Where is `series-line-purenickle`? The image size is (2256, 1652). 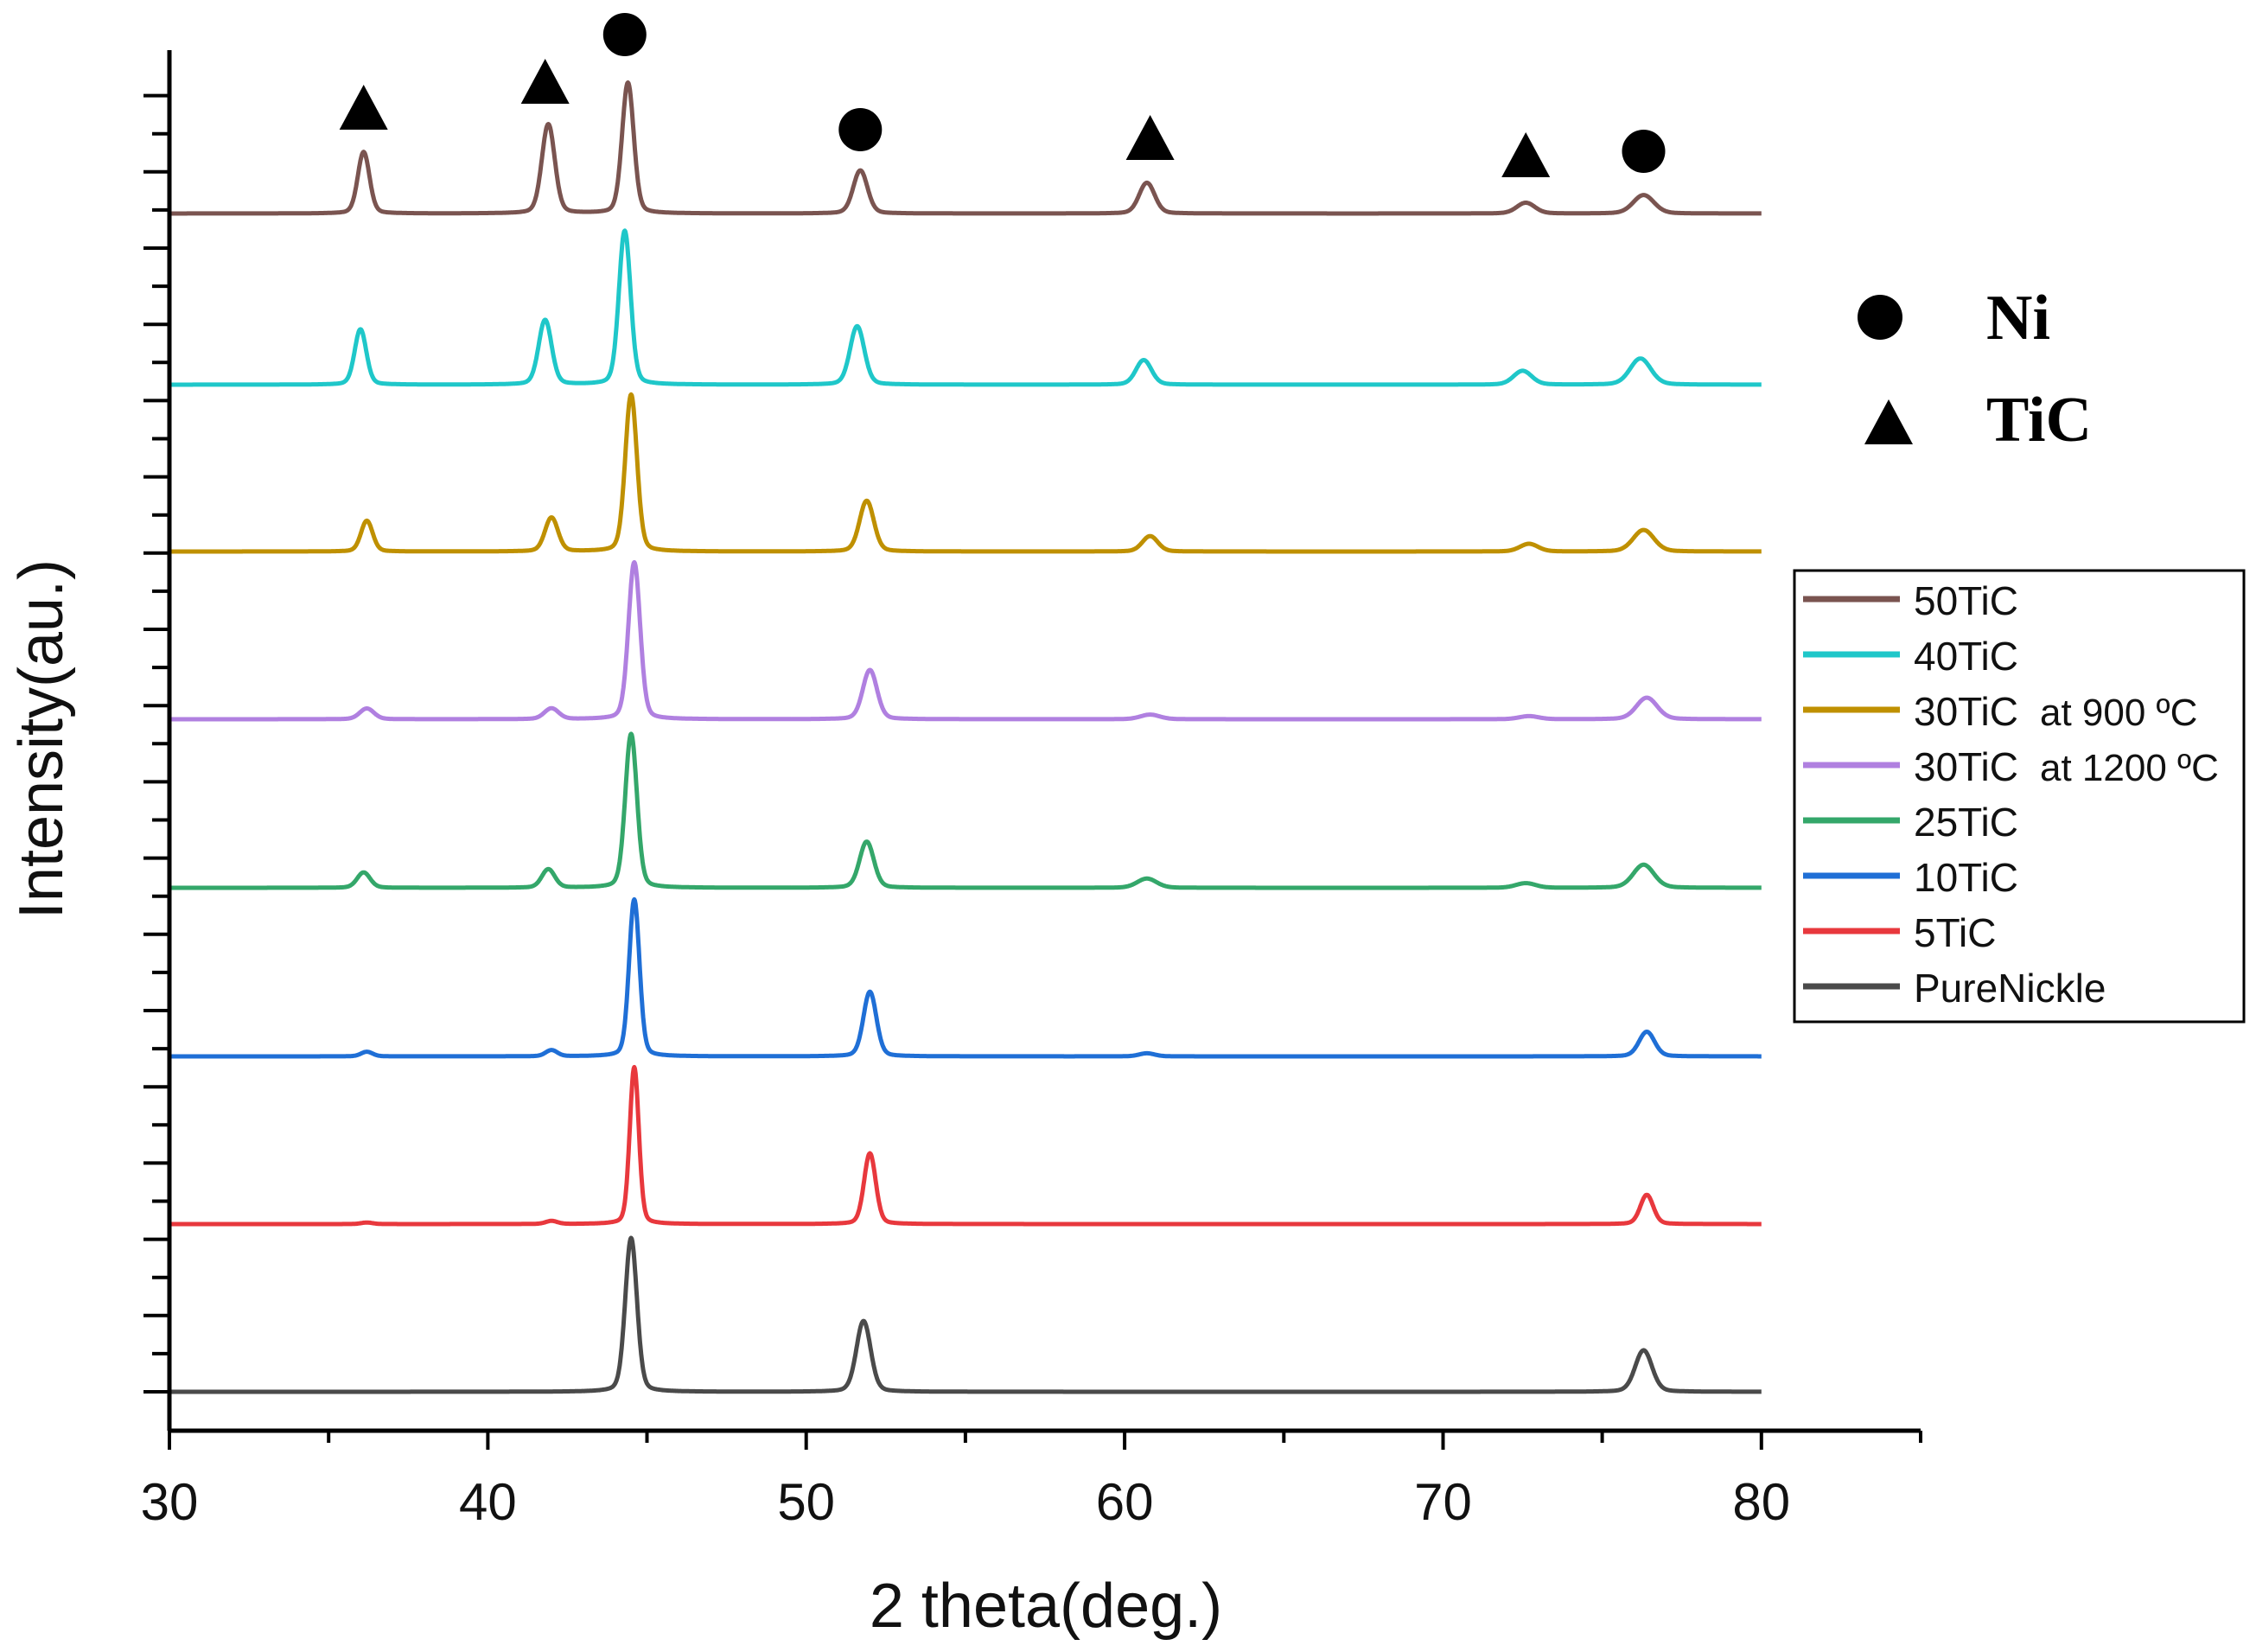
series-line-purenickle is located at coordinates (965, 1315).